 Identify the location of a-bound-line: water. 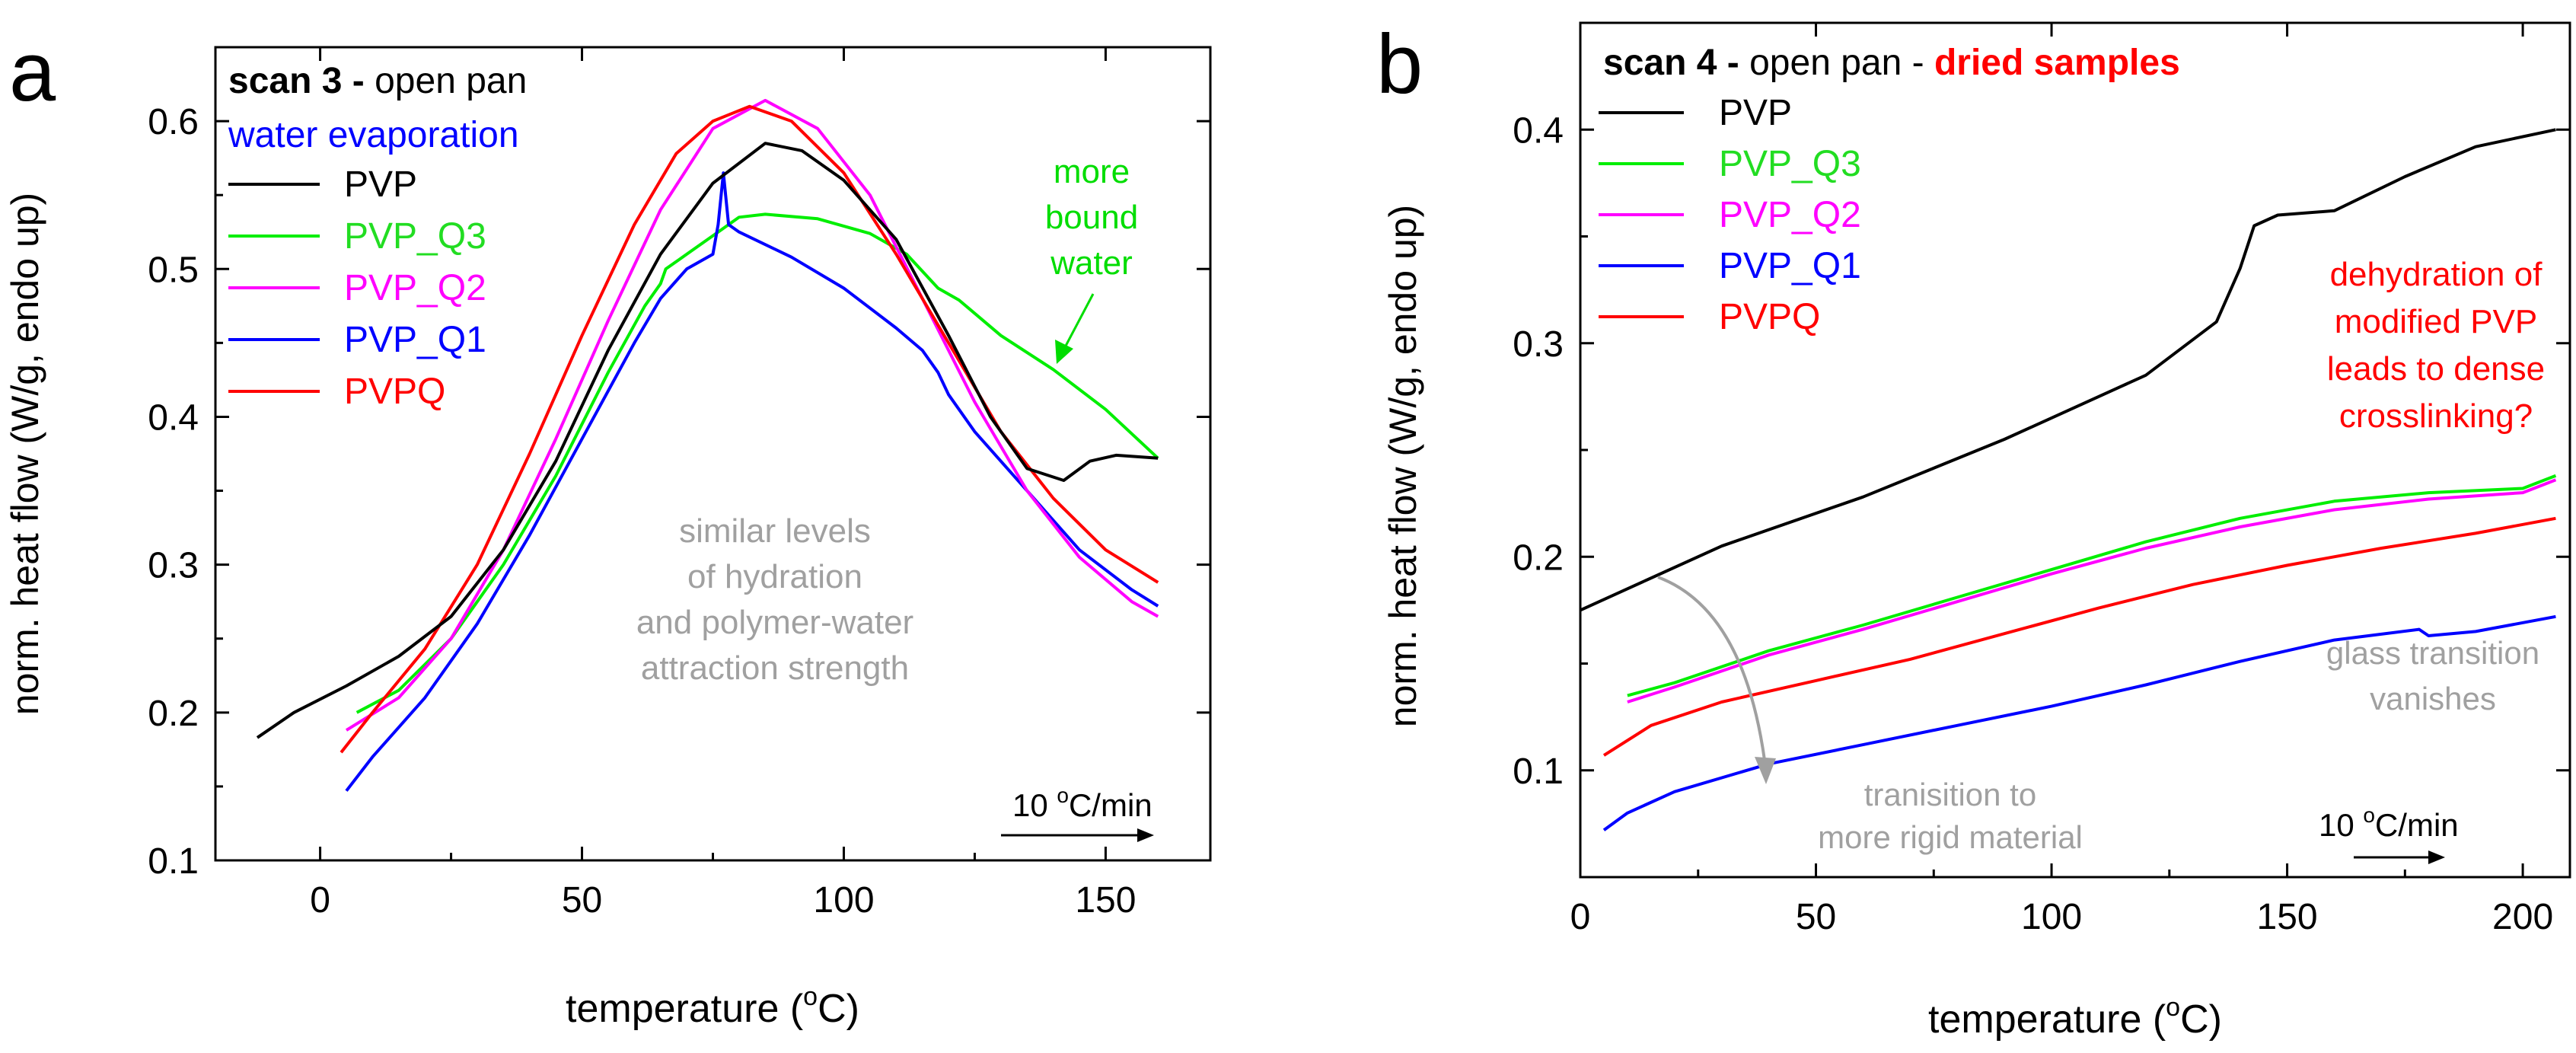
(1091, 263).